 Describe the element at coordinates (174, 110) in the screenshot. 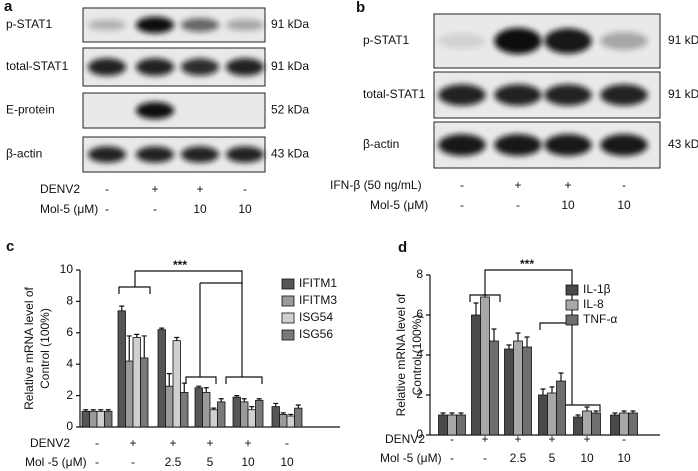

I see `blot-frame` at that location.